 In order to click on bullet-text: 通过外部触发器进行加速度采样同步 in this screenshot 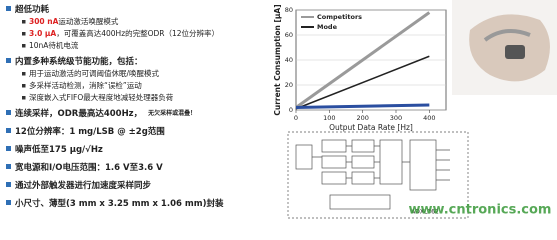, I will do `click(83, 185)`.